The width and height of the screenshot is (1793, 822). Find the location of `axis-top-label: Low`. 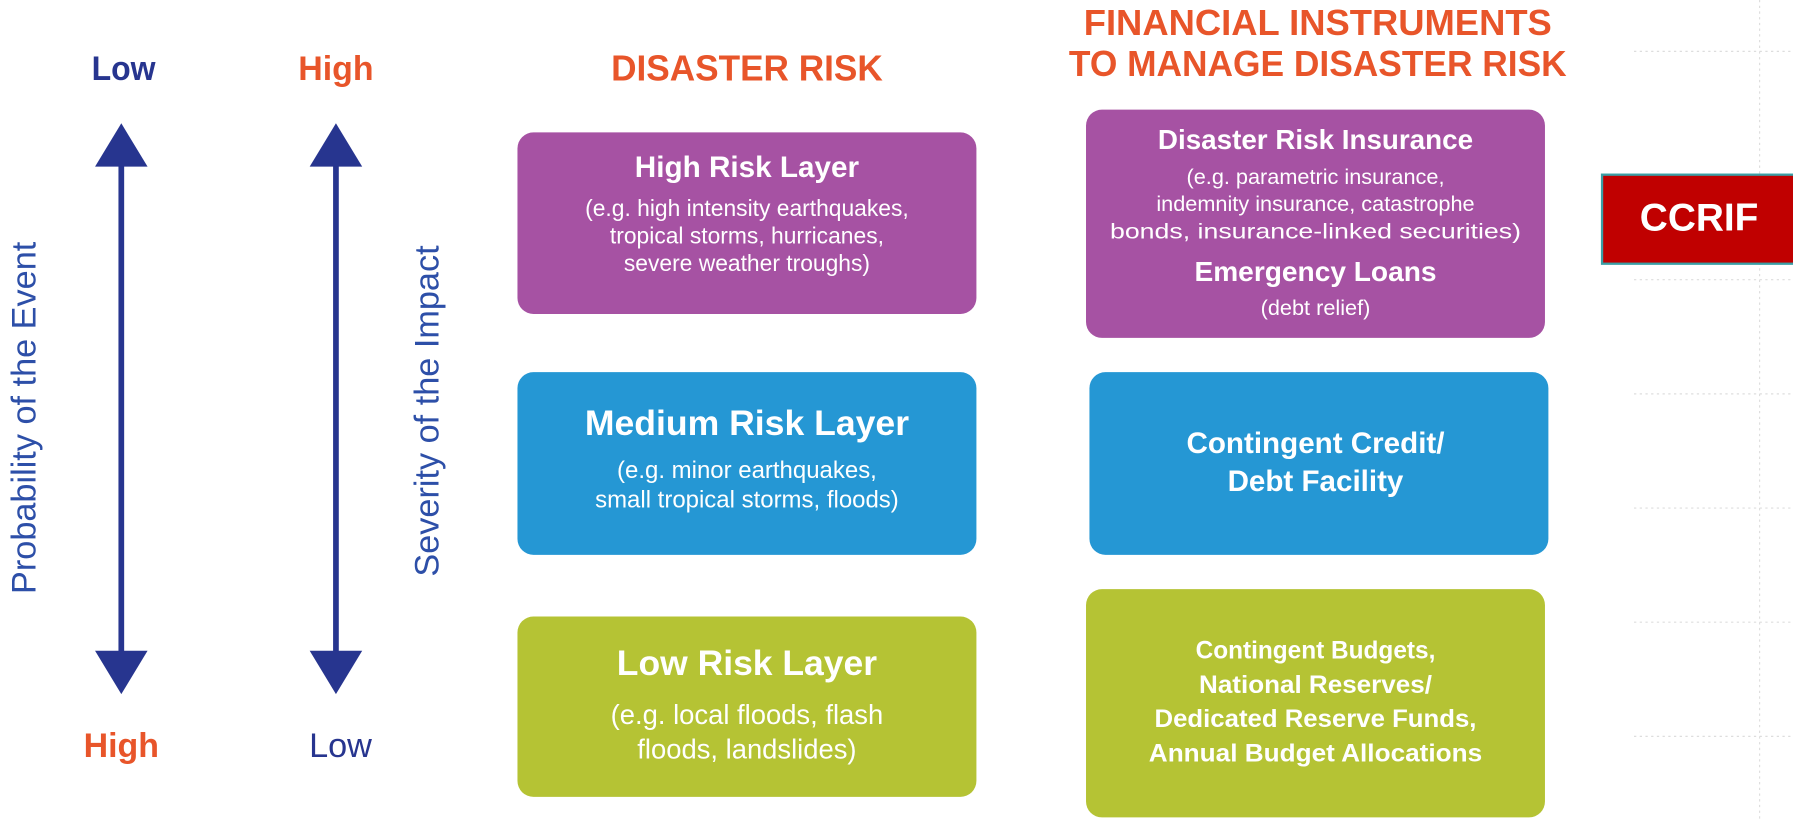

axis-top-label: Low is located at coordinates (124, 69).